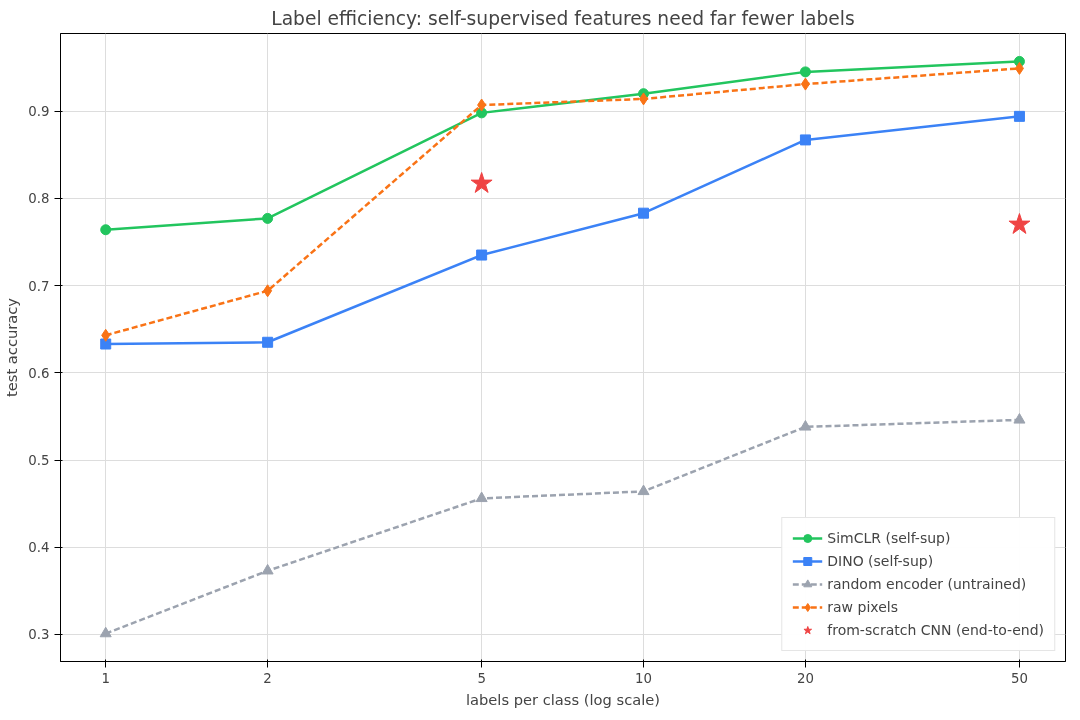  What do you see at coordinates (563, 699) in the screenshot?
I see `x-axis-title: labels per class (log scale)` at bounding box center [563, 699].